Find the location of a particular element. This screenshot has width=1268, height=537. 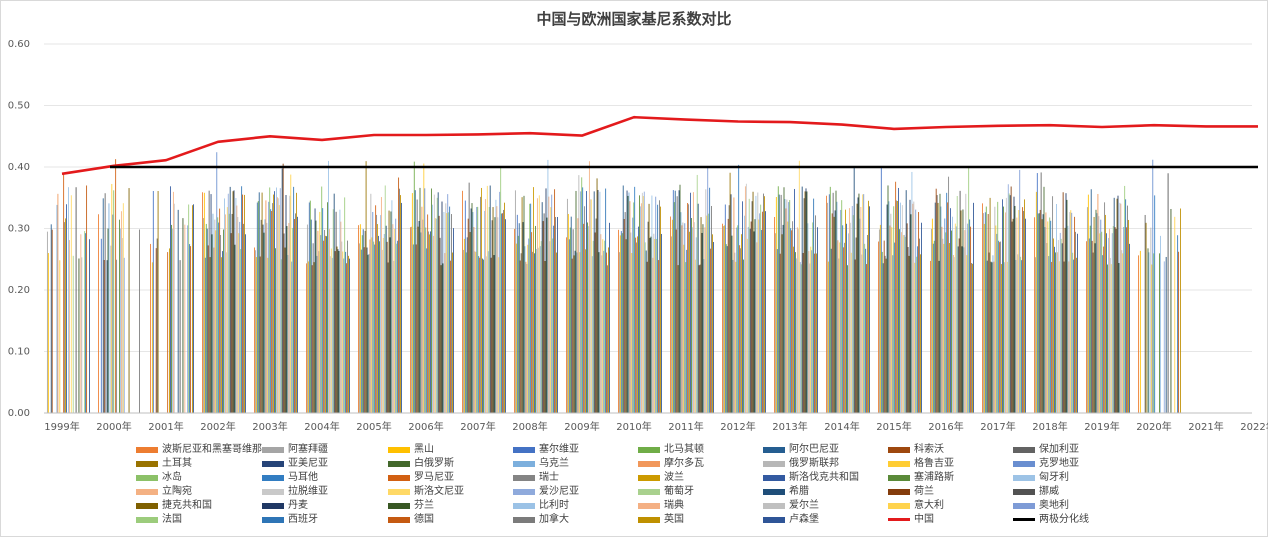

legend-label: 英国 is located at coordinates (674, 519).